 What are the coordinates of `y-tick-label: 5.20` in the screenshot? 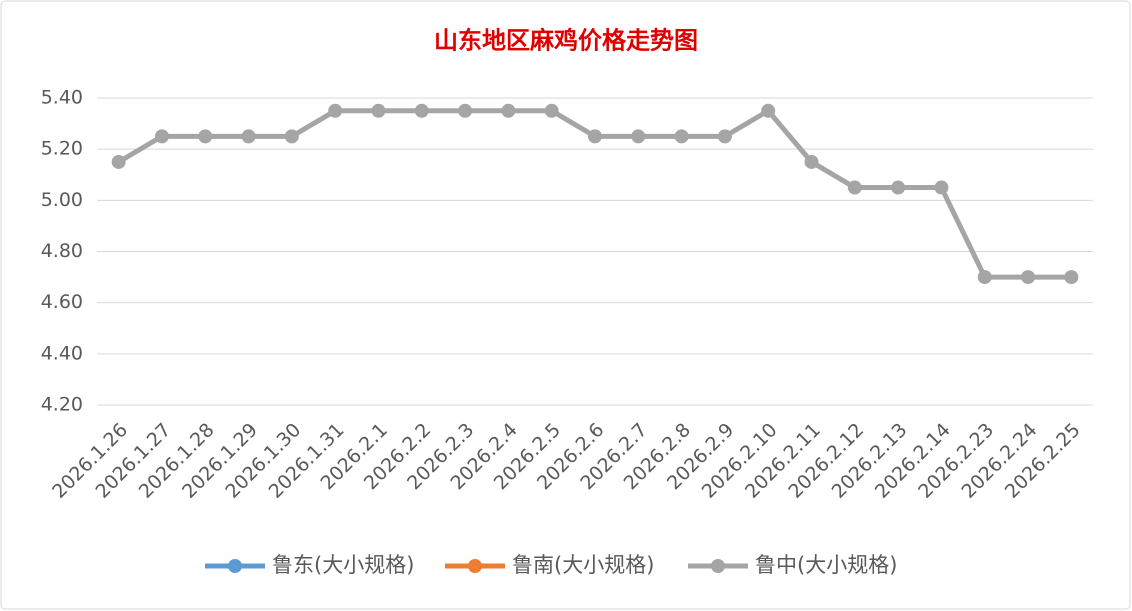 It's located at (62, 149).